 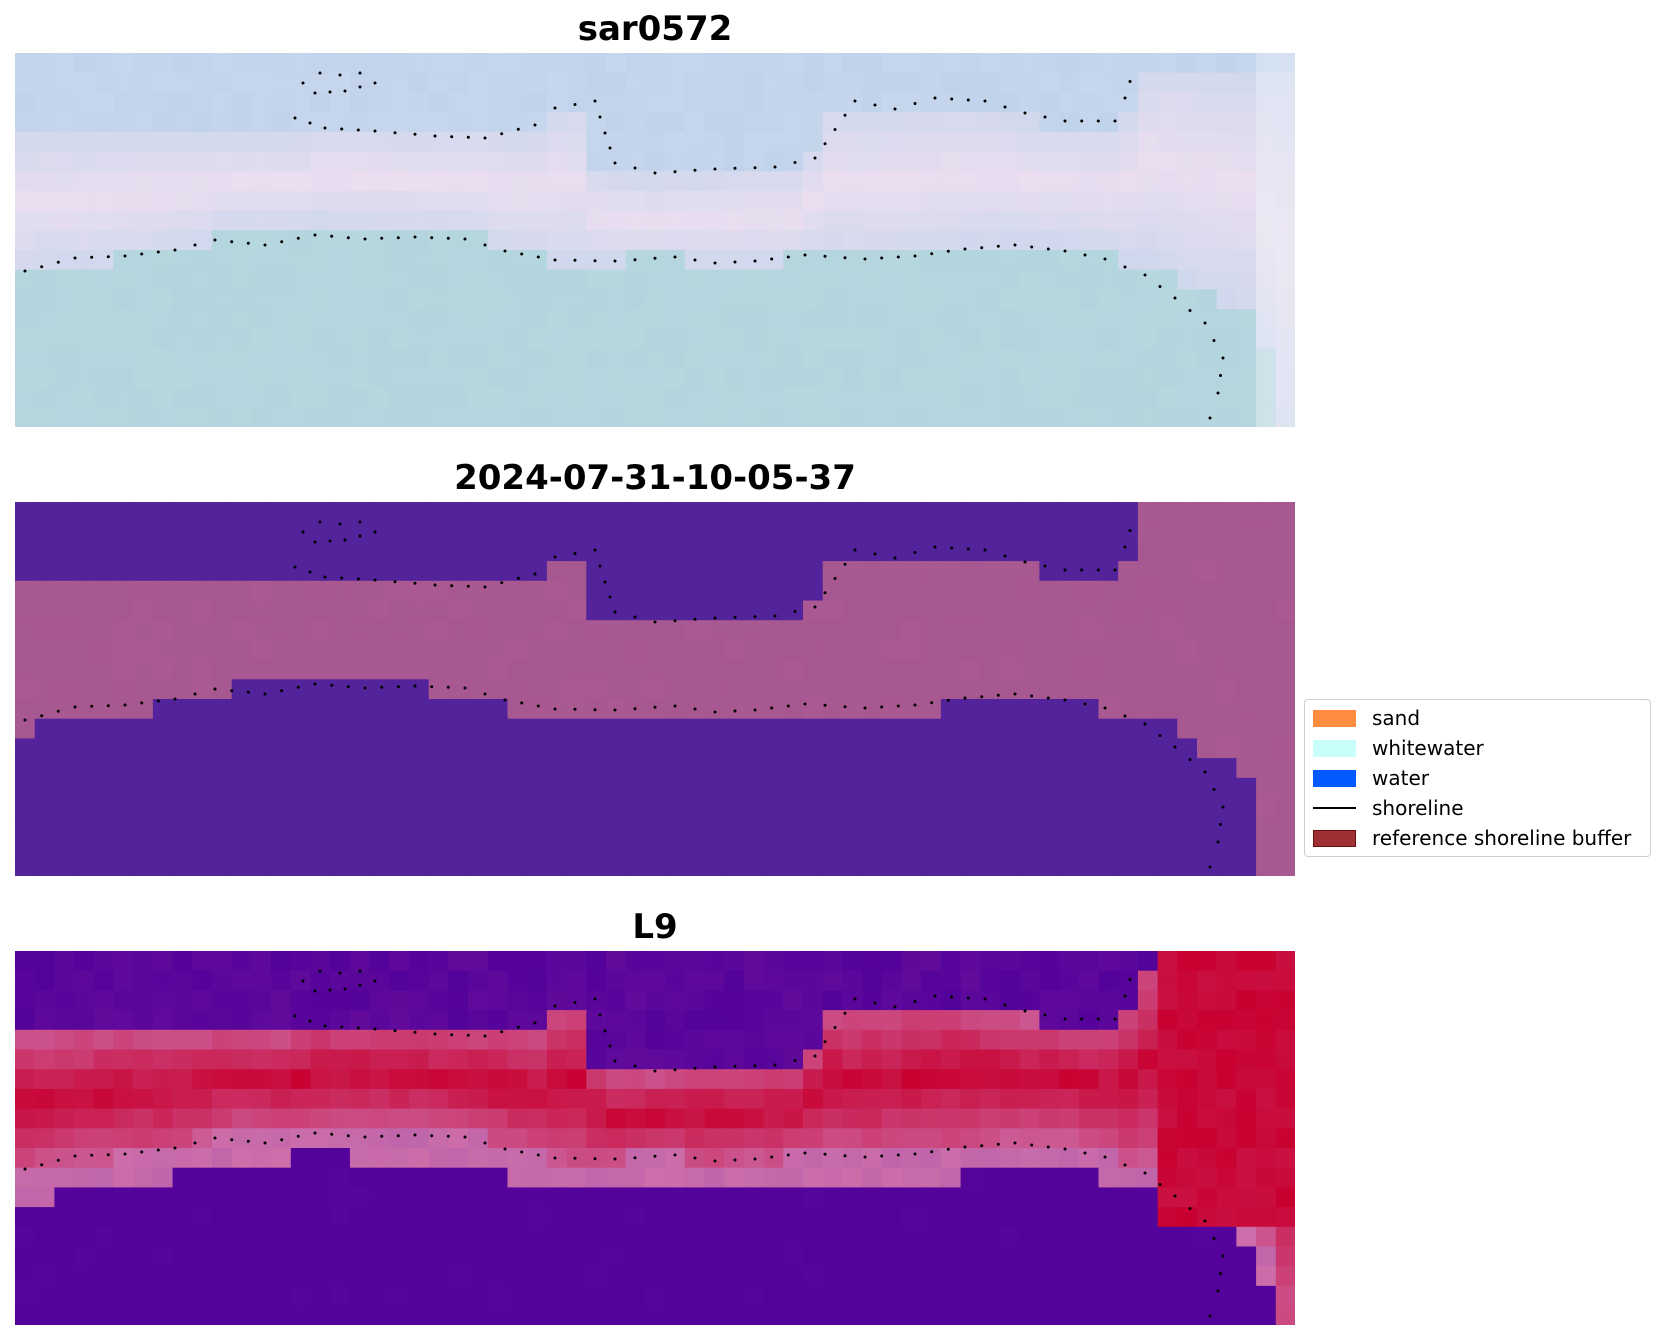 What do you see at coordinates (1400, 778) in the screenshot?
I see `legend-label-water: water` at bounding box center [1400, 778].